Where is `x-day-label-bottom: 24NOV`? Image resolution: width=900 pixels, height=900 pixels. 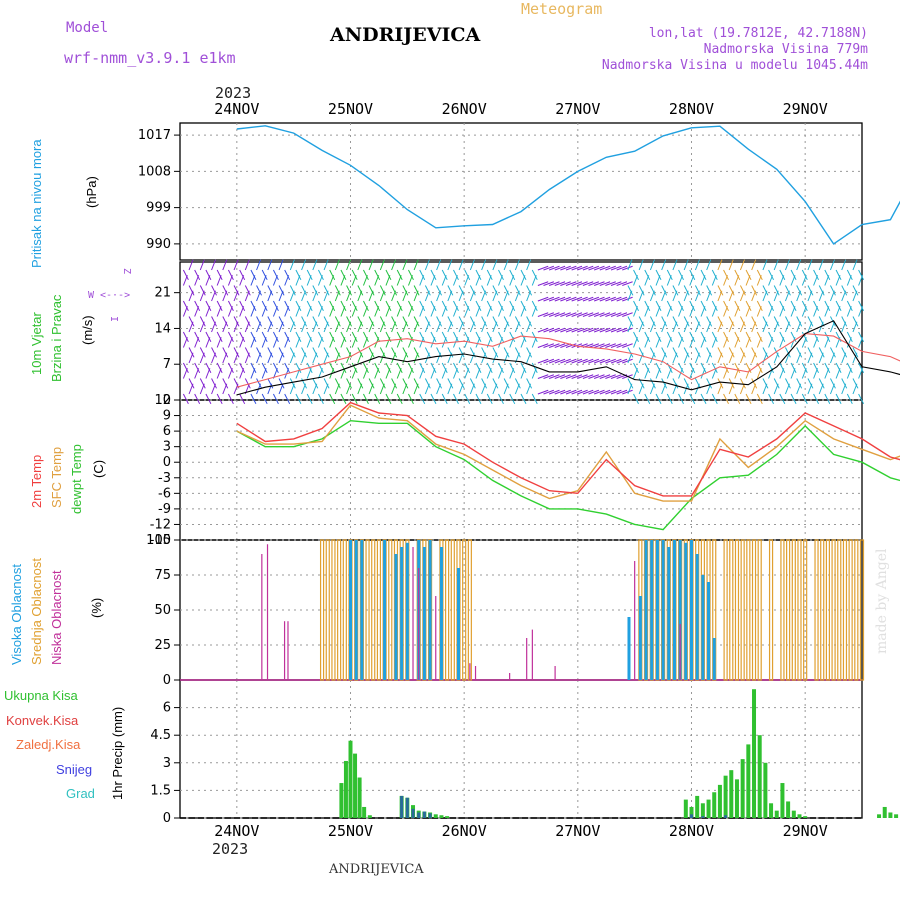 x-day-label-bottom: 24NOV is located at coordinates (236, 831).